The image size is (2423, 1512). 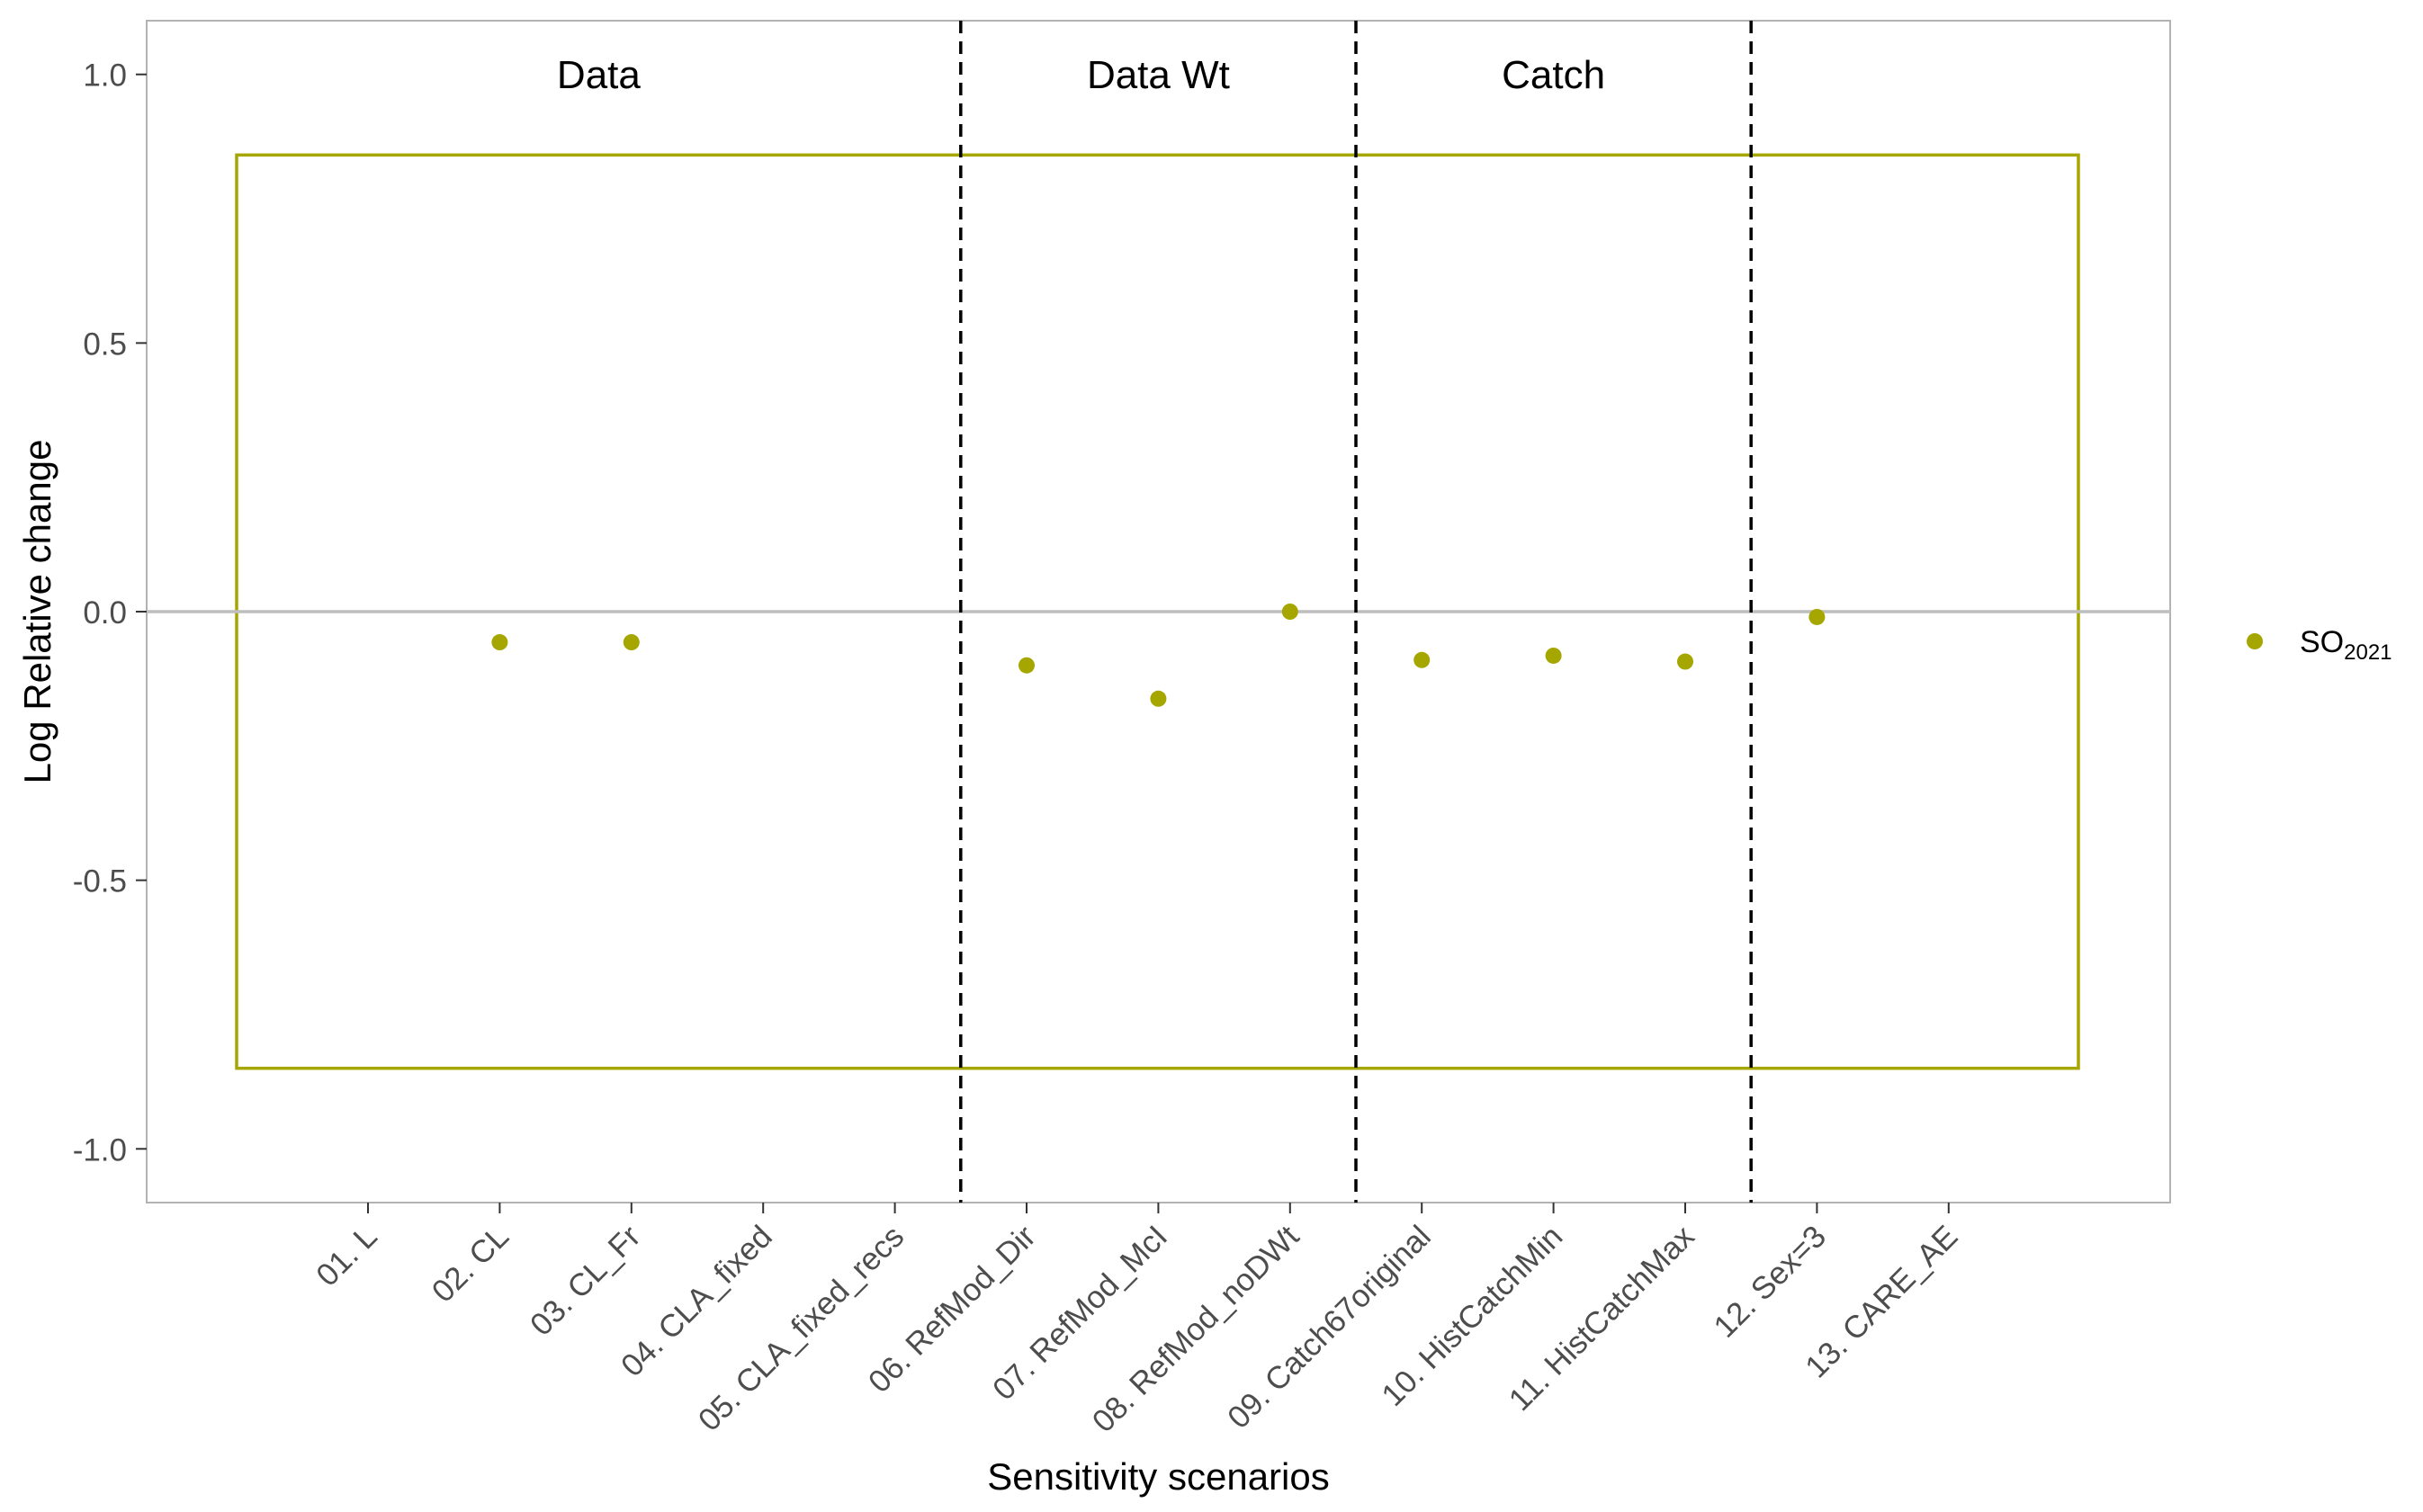 I want to click on section-label: Data, so click(x=599, y=75).